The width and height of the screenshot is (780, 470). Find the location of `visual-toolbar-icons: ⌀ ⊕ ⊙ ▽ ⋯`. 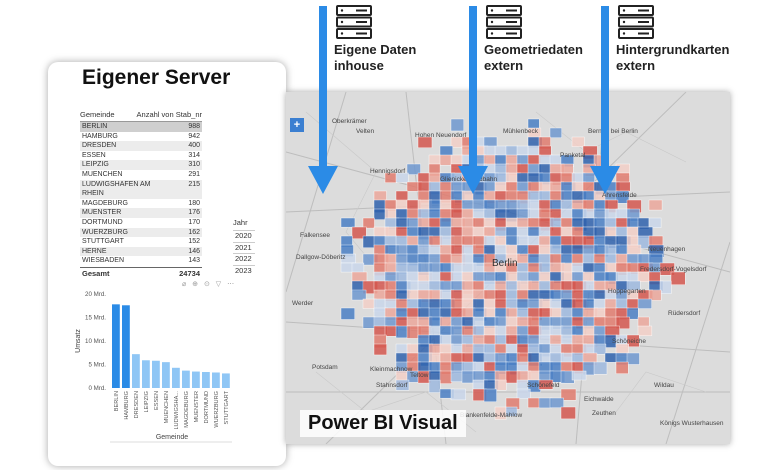

visual-toolbar-icons: ⌀ ⊕ ⊙ ▽ ⋯ is located at coordinates (209, 284).